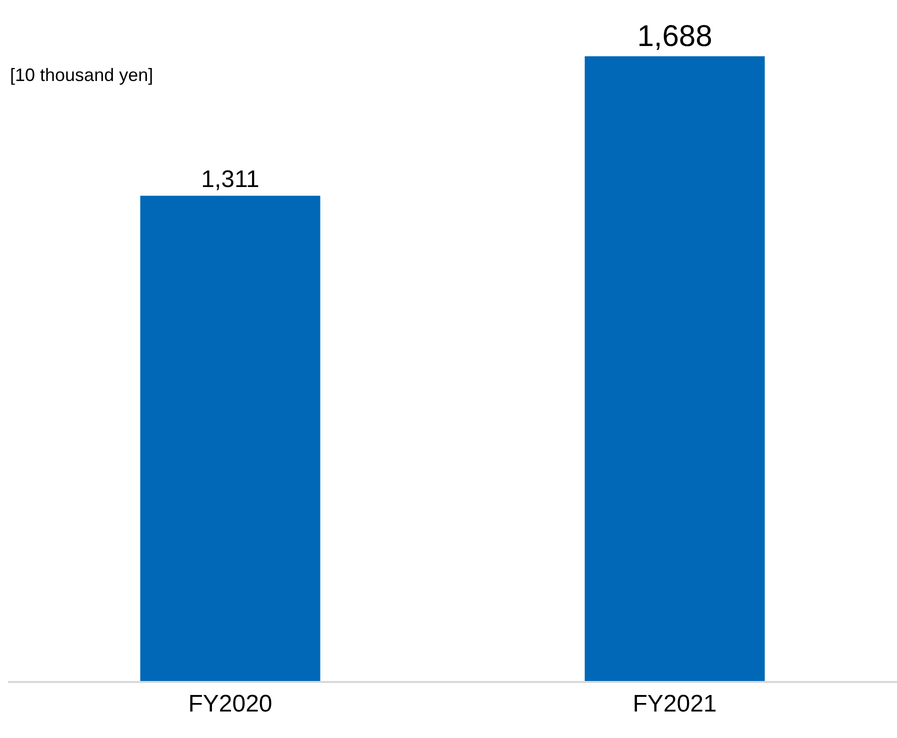  Describe the element at coordinates (230, 179) in the screenshot. I see `data-label: 1,311` at that location.